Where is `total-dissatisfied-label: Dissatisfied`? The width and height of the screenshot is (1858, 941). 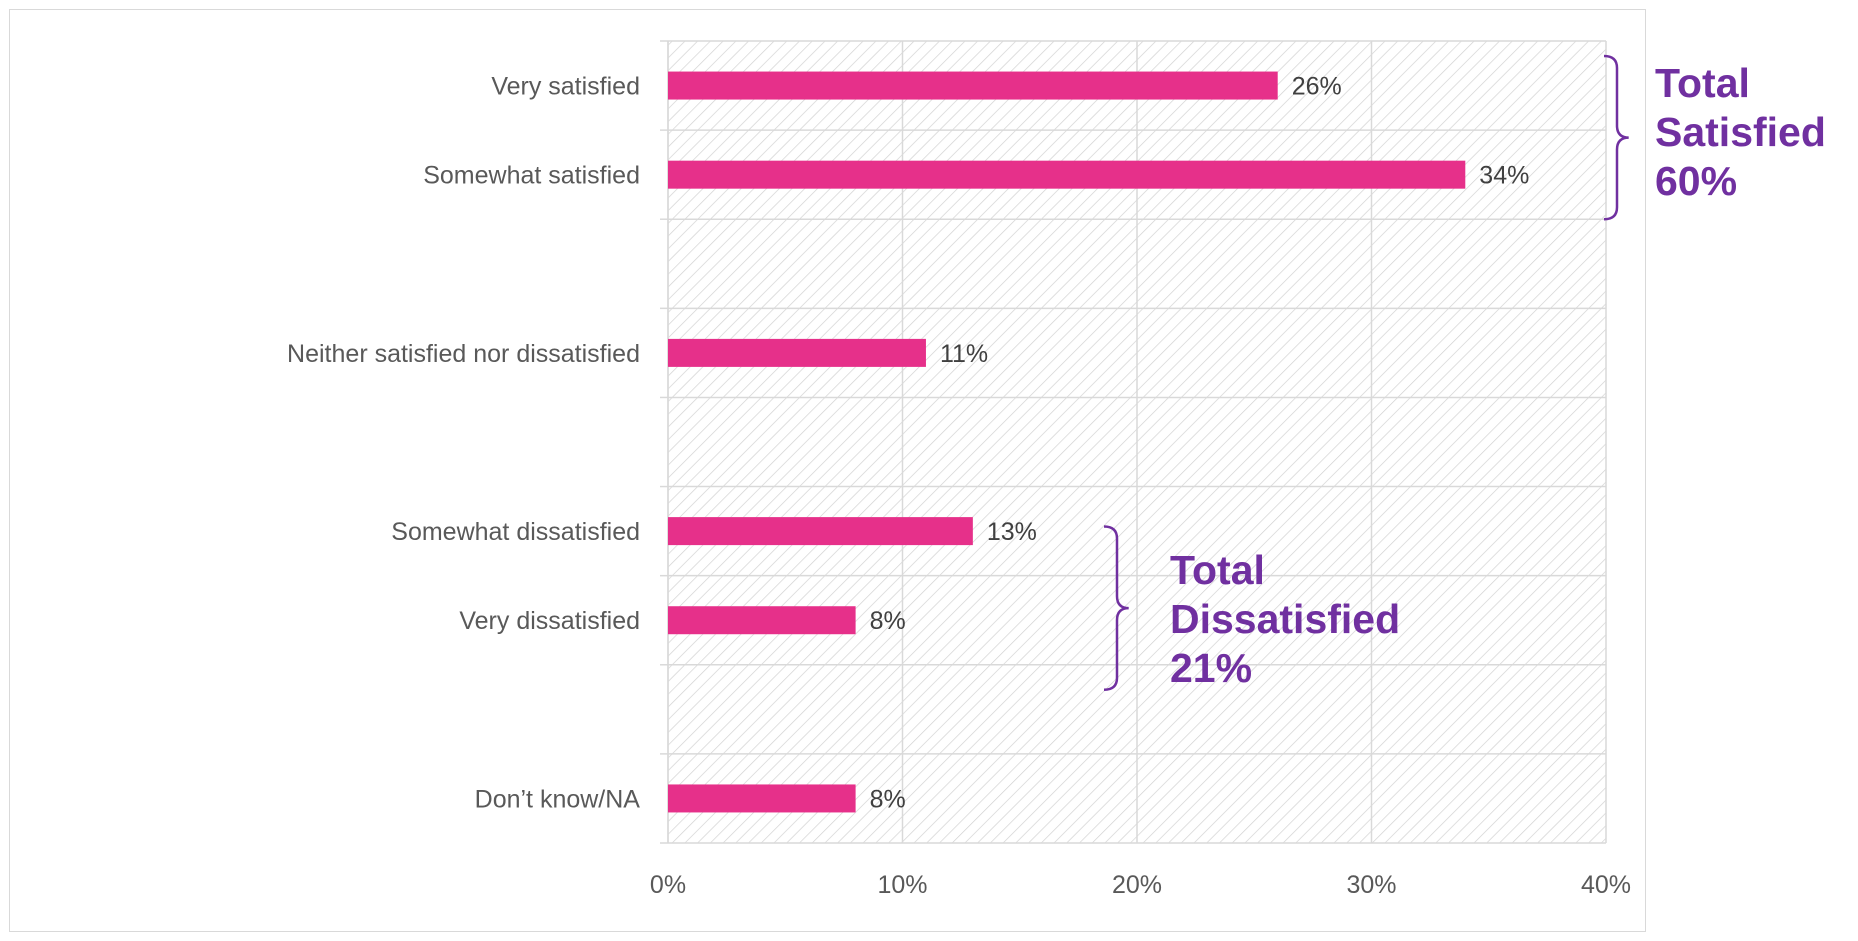
total-dissatisfied-label: Dissatisfied is located at coordinates (1285, 619).